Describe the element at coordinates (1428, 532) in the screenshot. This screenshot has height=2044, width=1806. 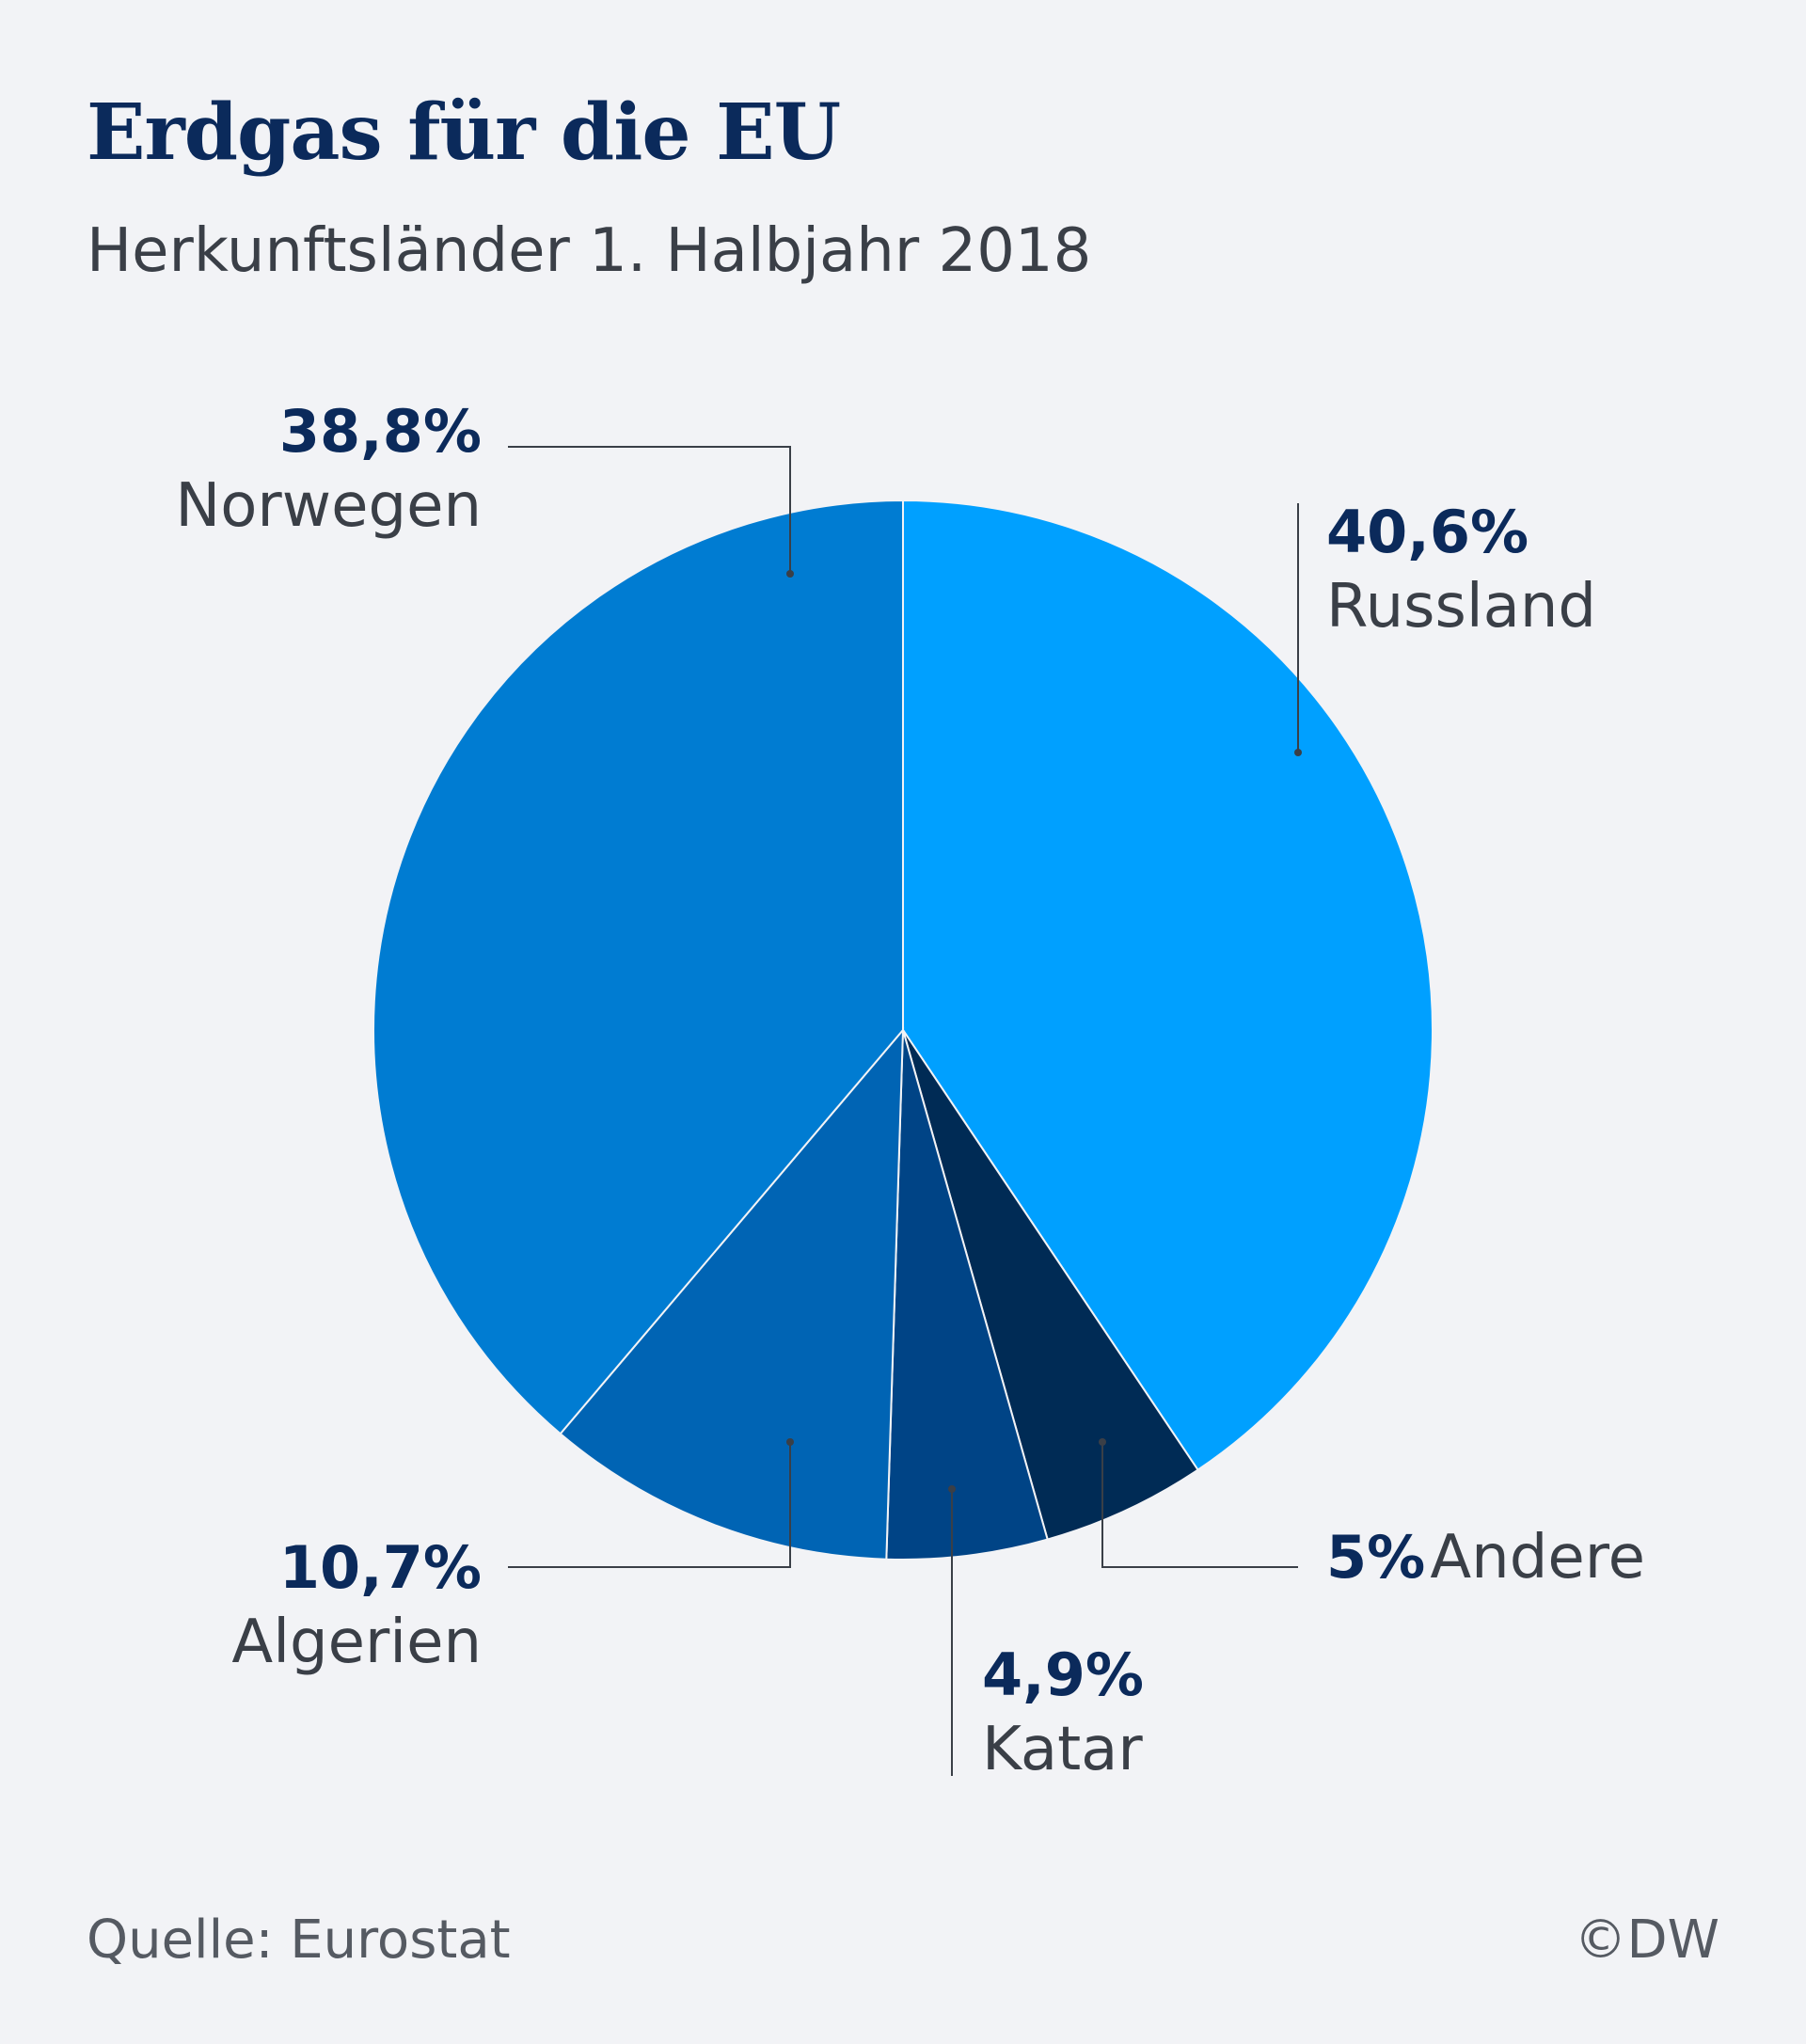
I see `value-label-russland: 40,6%` at that location.